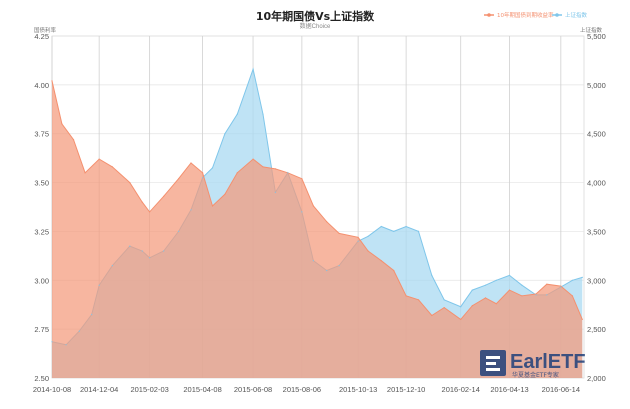 The image size is (630, 409). I want to click on watermark-tagline: 华夏基金ETF专家, so click(535, 375).